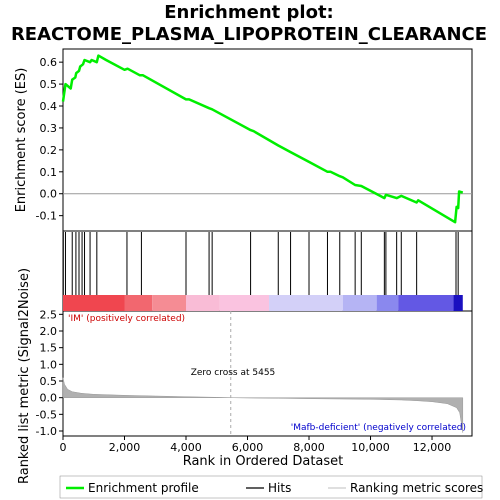 This screenshot has height=500, width=500. Describe the element at coordinates (279, 488) in the screenshot. I see `legend-entry-label: Hits` at that location.